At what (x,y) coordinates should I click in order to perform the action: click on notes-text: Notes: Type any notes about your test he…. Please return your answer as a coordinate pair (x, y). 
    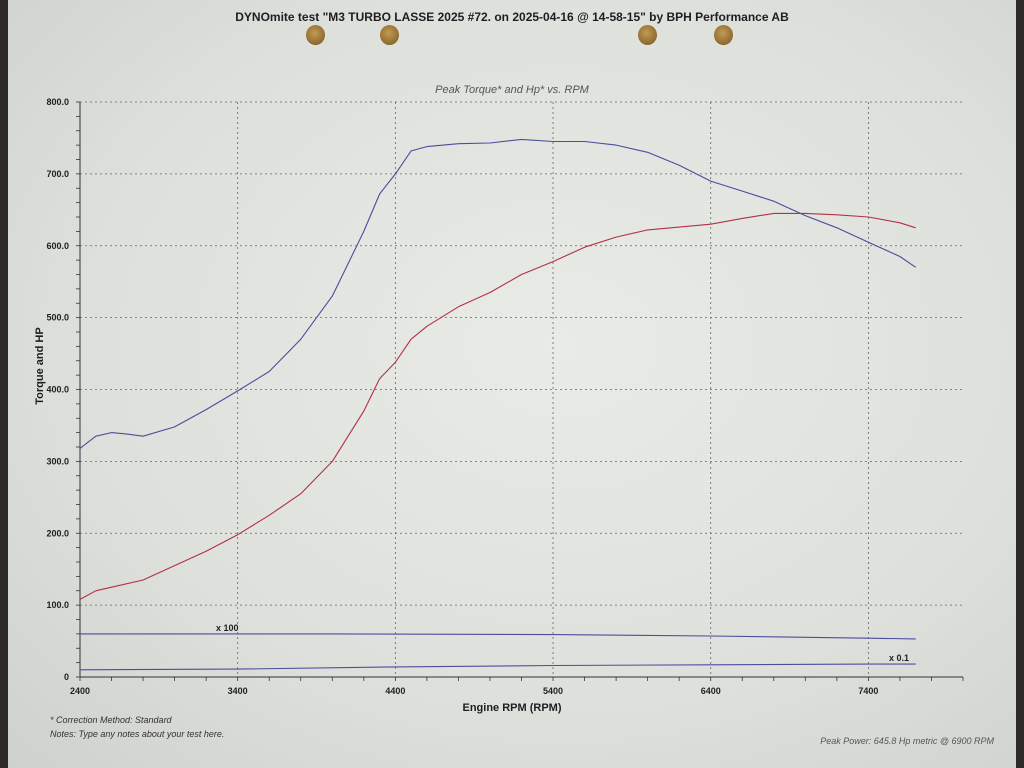
    Looking at the image, I should click on (137, 734).